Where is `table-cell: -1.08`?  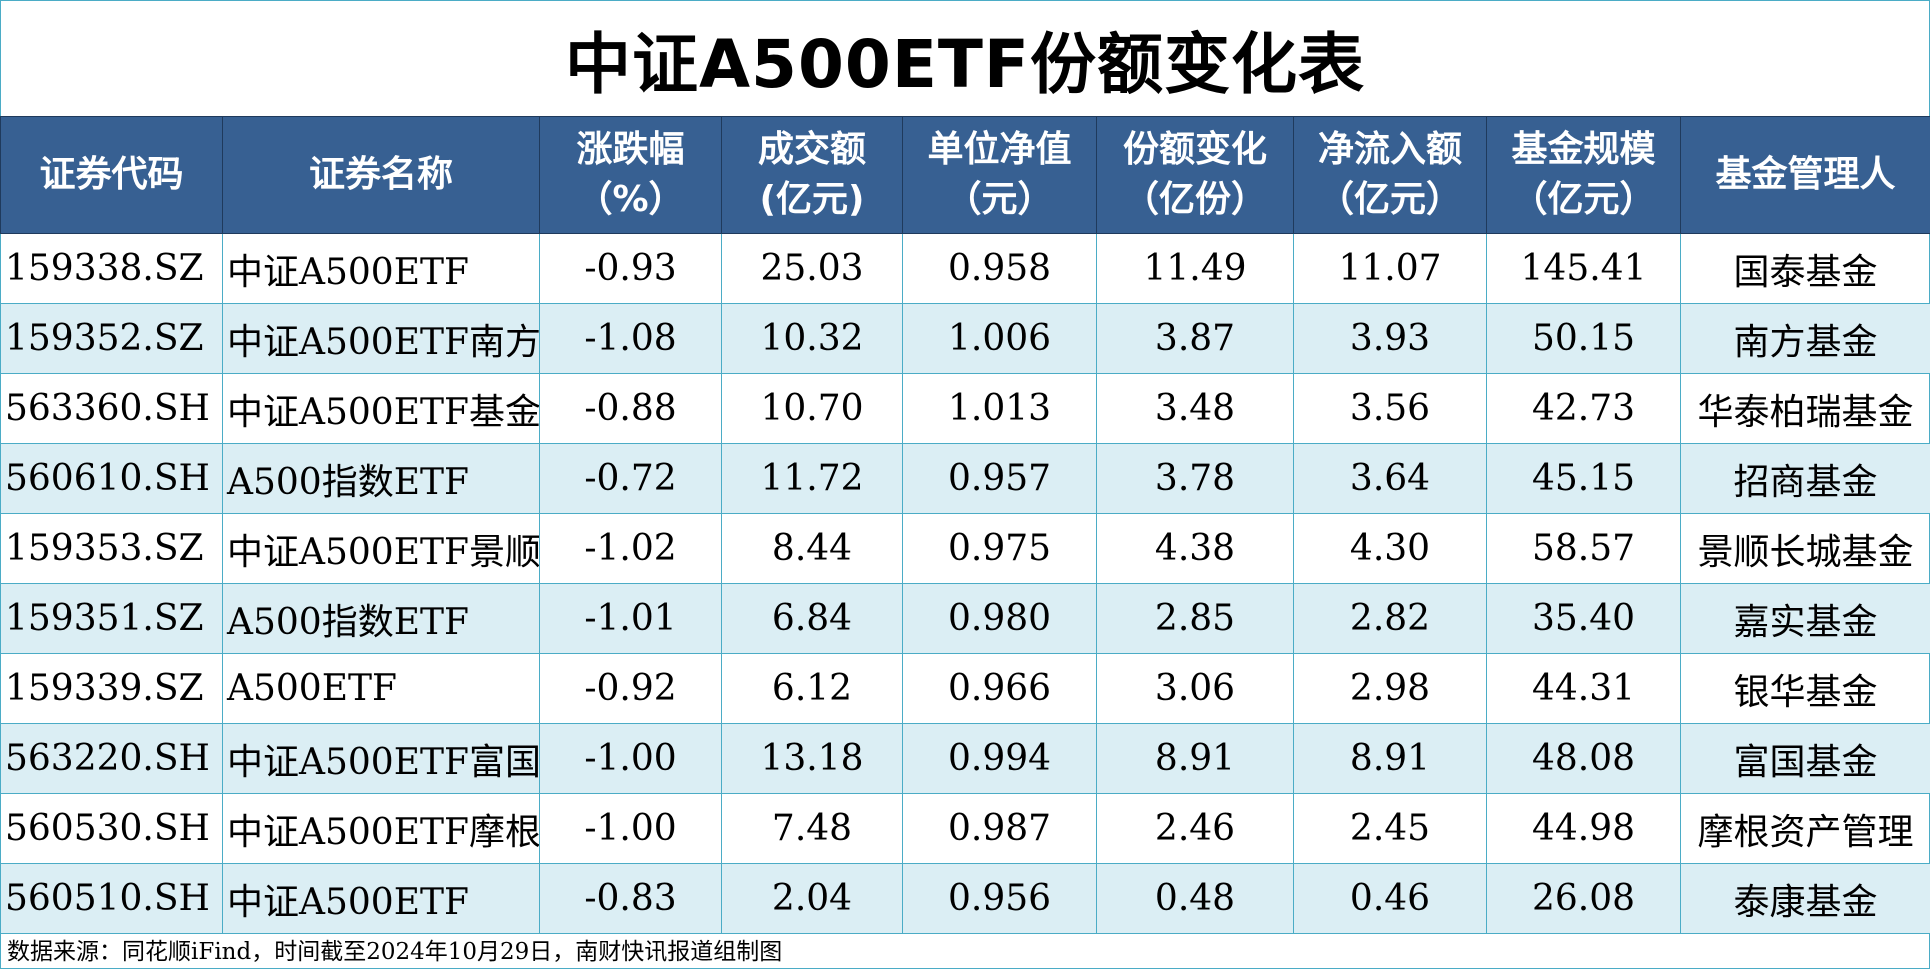 table-cell: -1.08 is located at coordinates (631, 339).